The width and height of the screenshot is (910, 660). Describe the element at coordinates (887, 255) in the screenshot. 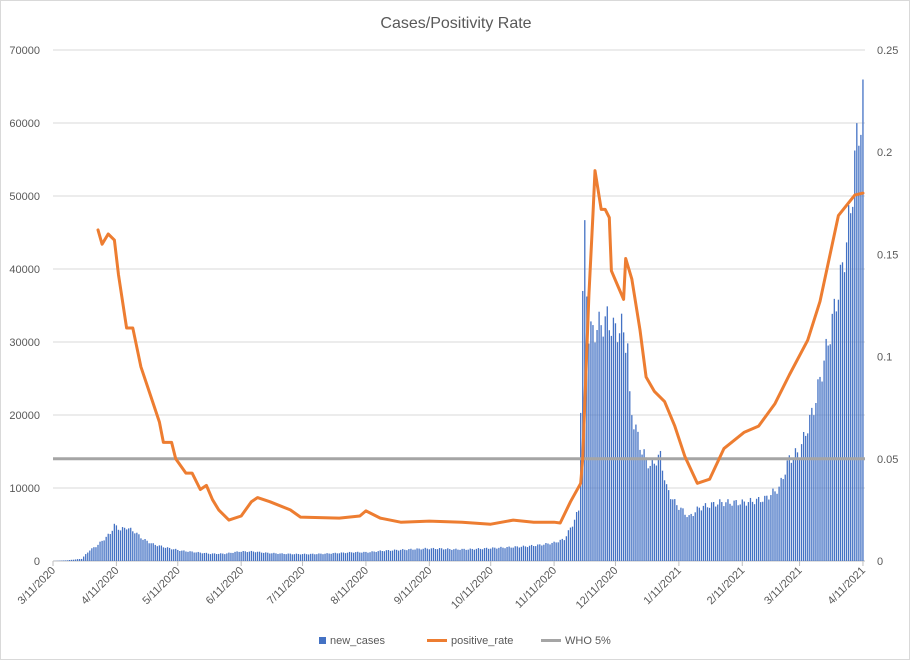

I see `right-tick-label: 0.15` at that location.